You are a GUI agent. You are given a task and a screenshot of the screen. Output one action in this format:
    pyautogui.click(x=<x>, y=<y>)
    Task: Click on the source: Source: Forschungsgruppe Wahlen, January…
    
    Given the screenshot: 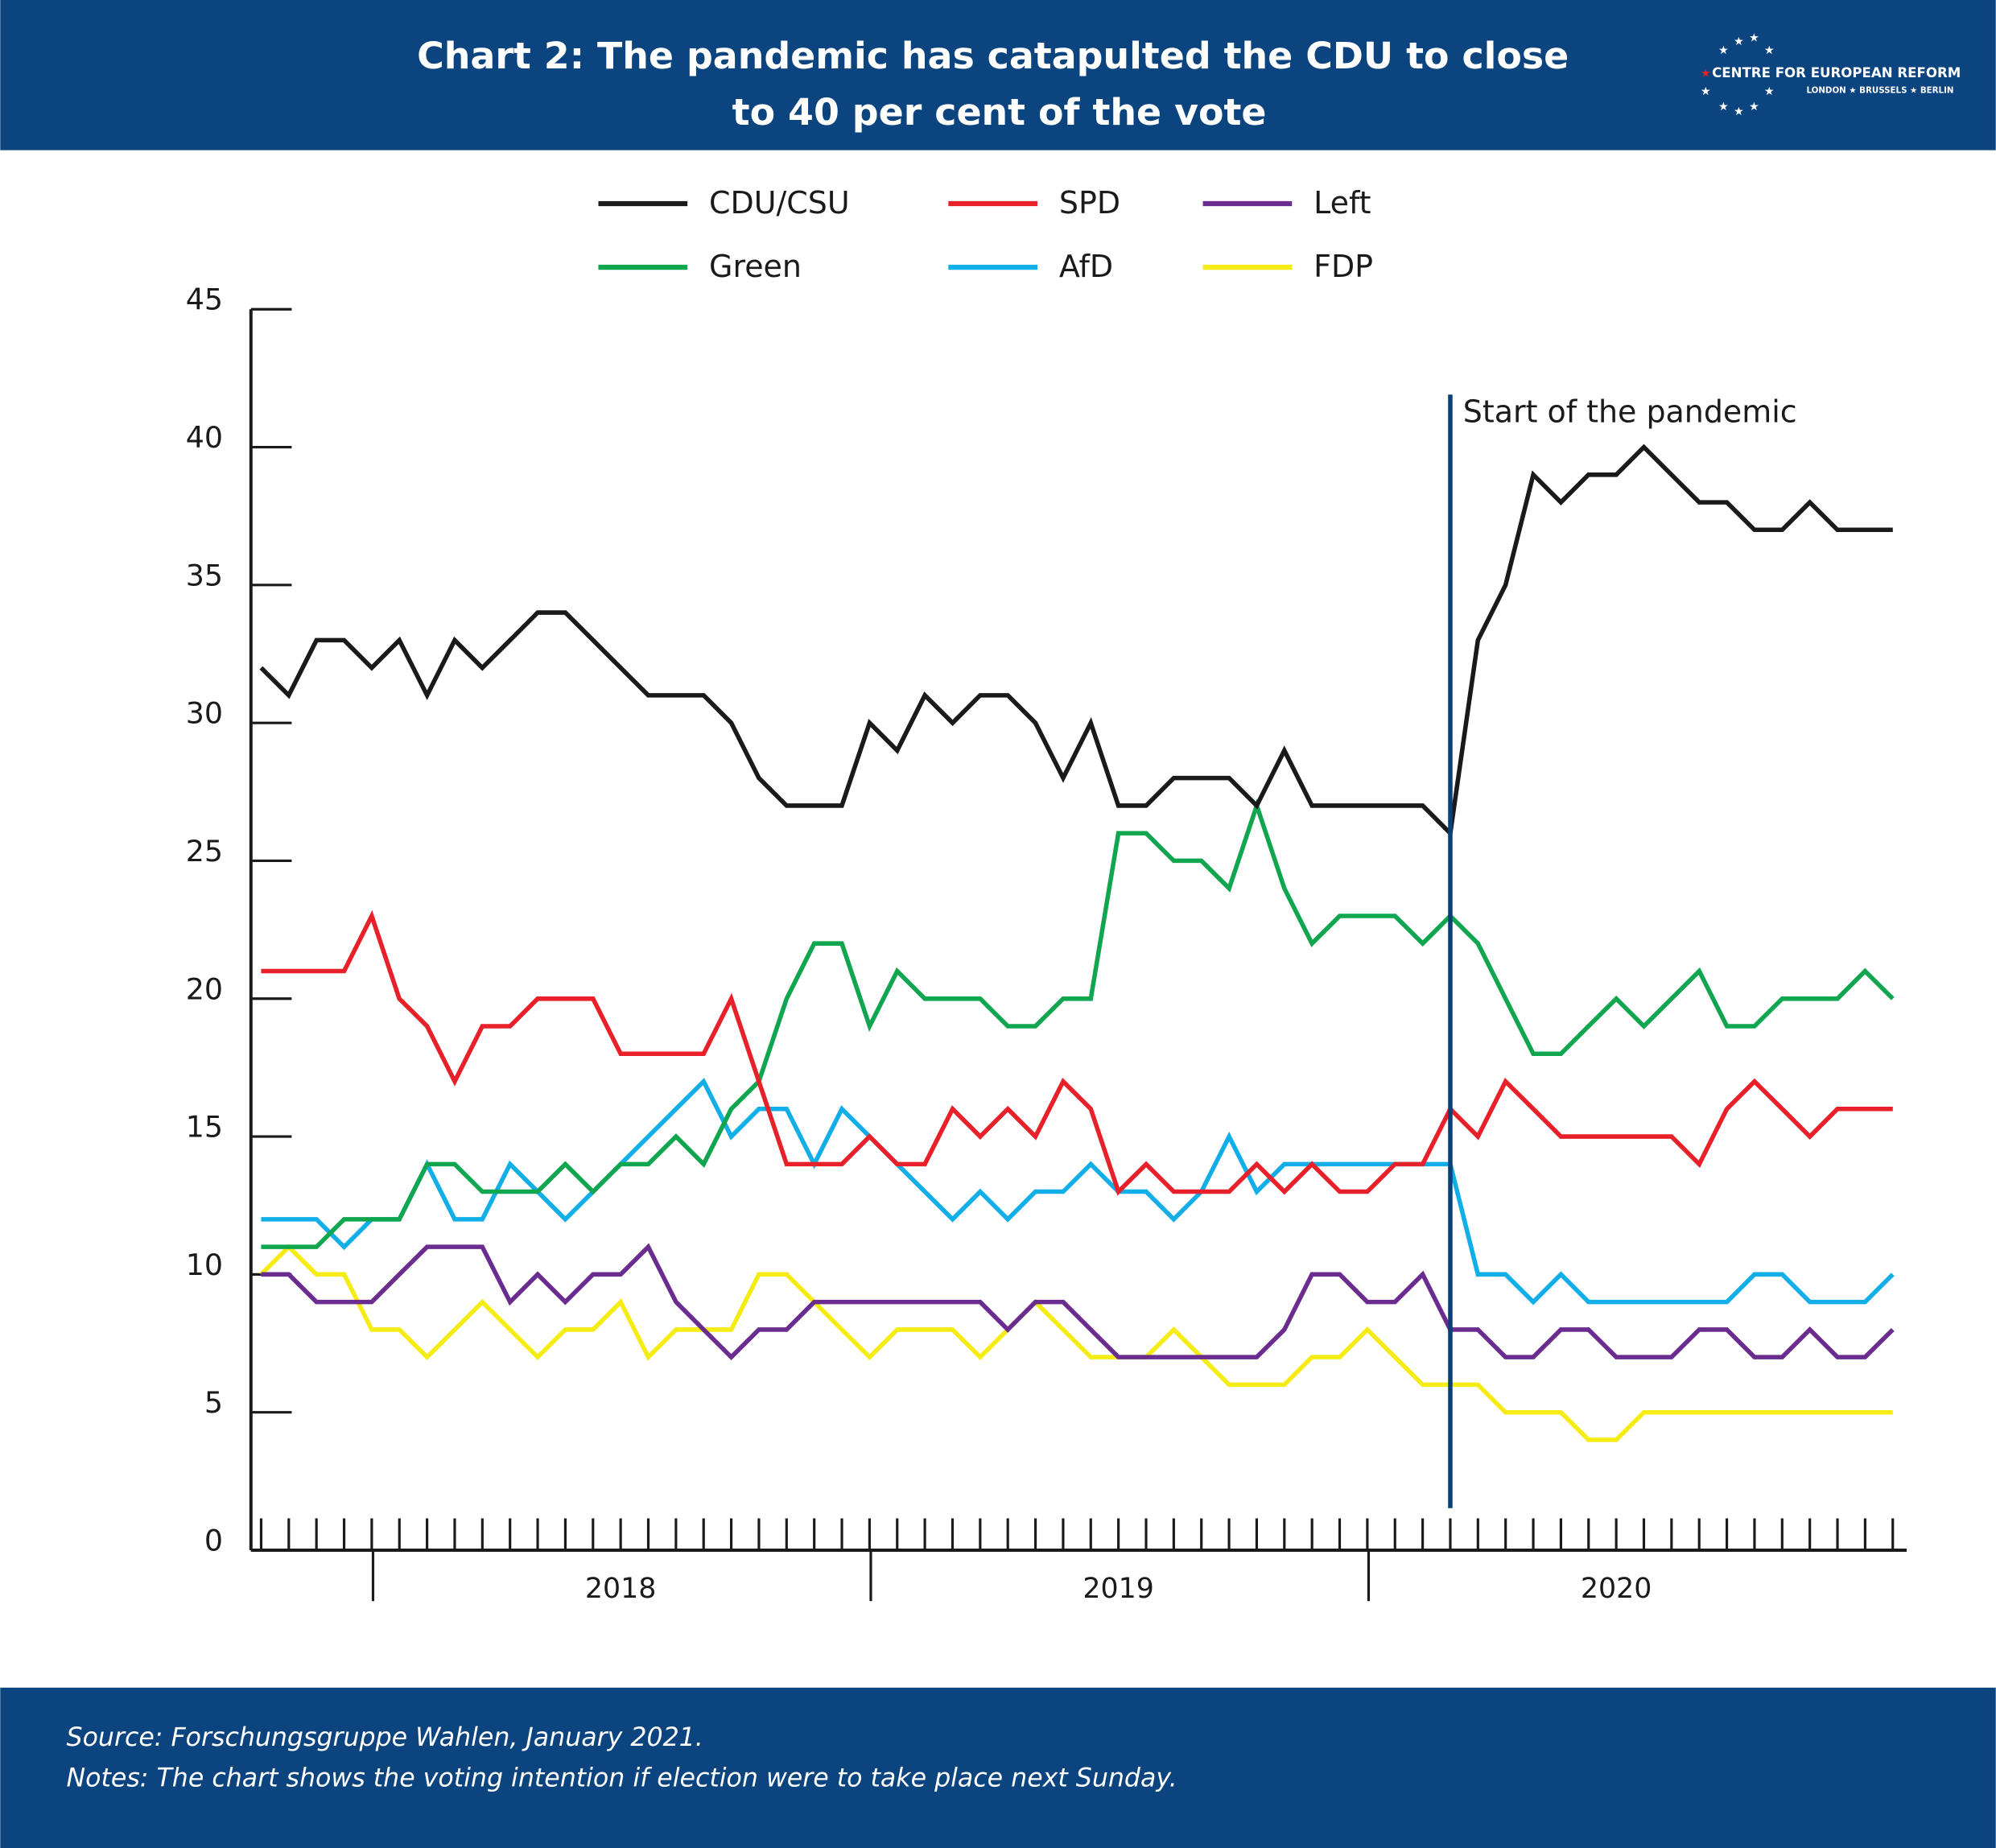 What is the action you would take?
    pyautogui.click(x=385, y=1737)
    